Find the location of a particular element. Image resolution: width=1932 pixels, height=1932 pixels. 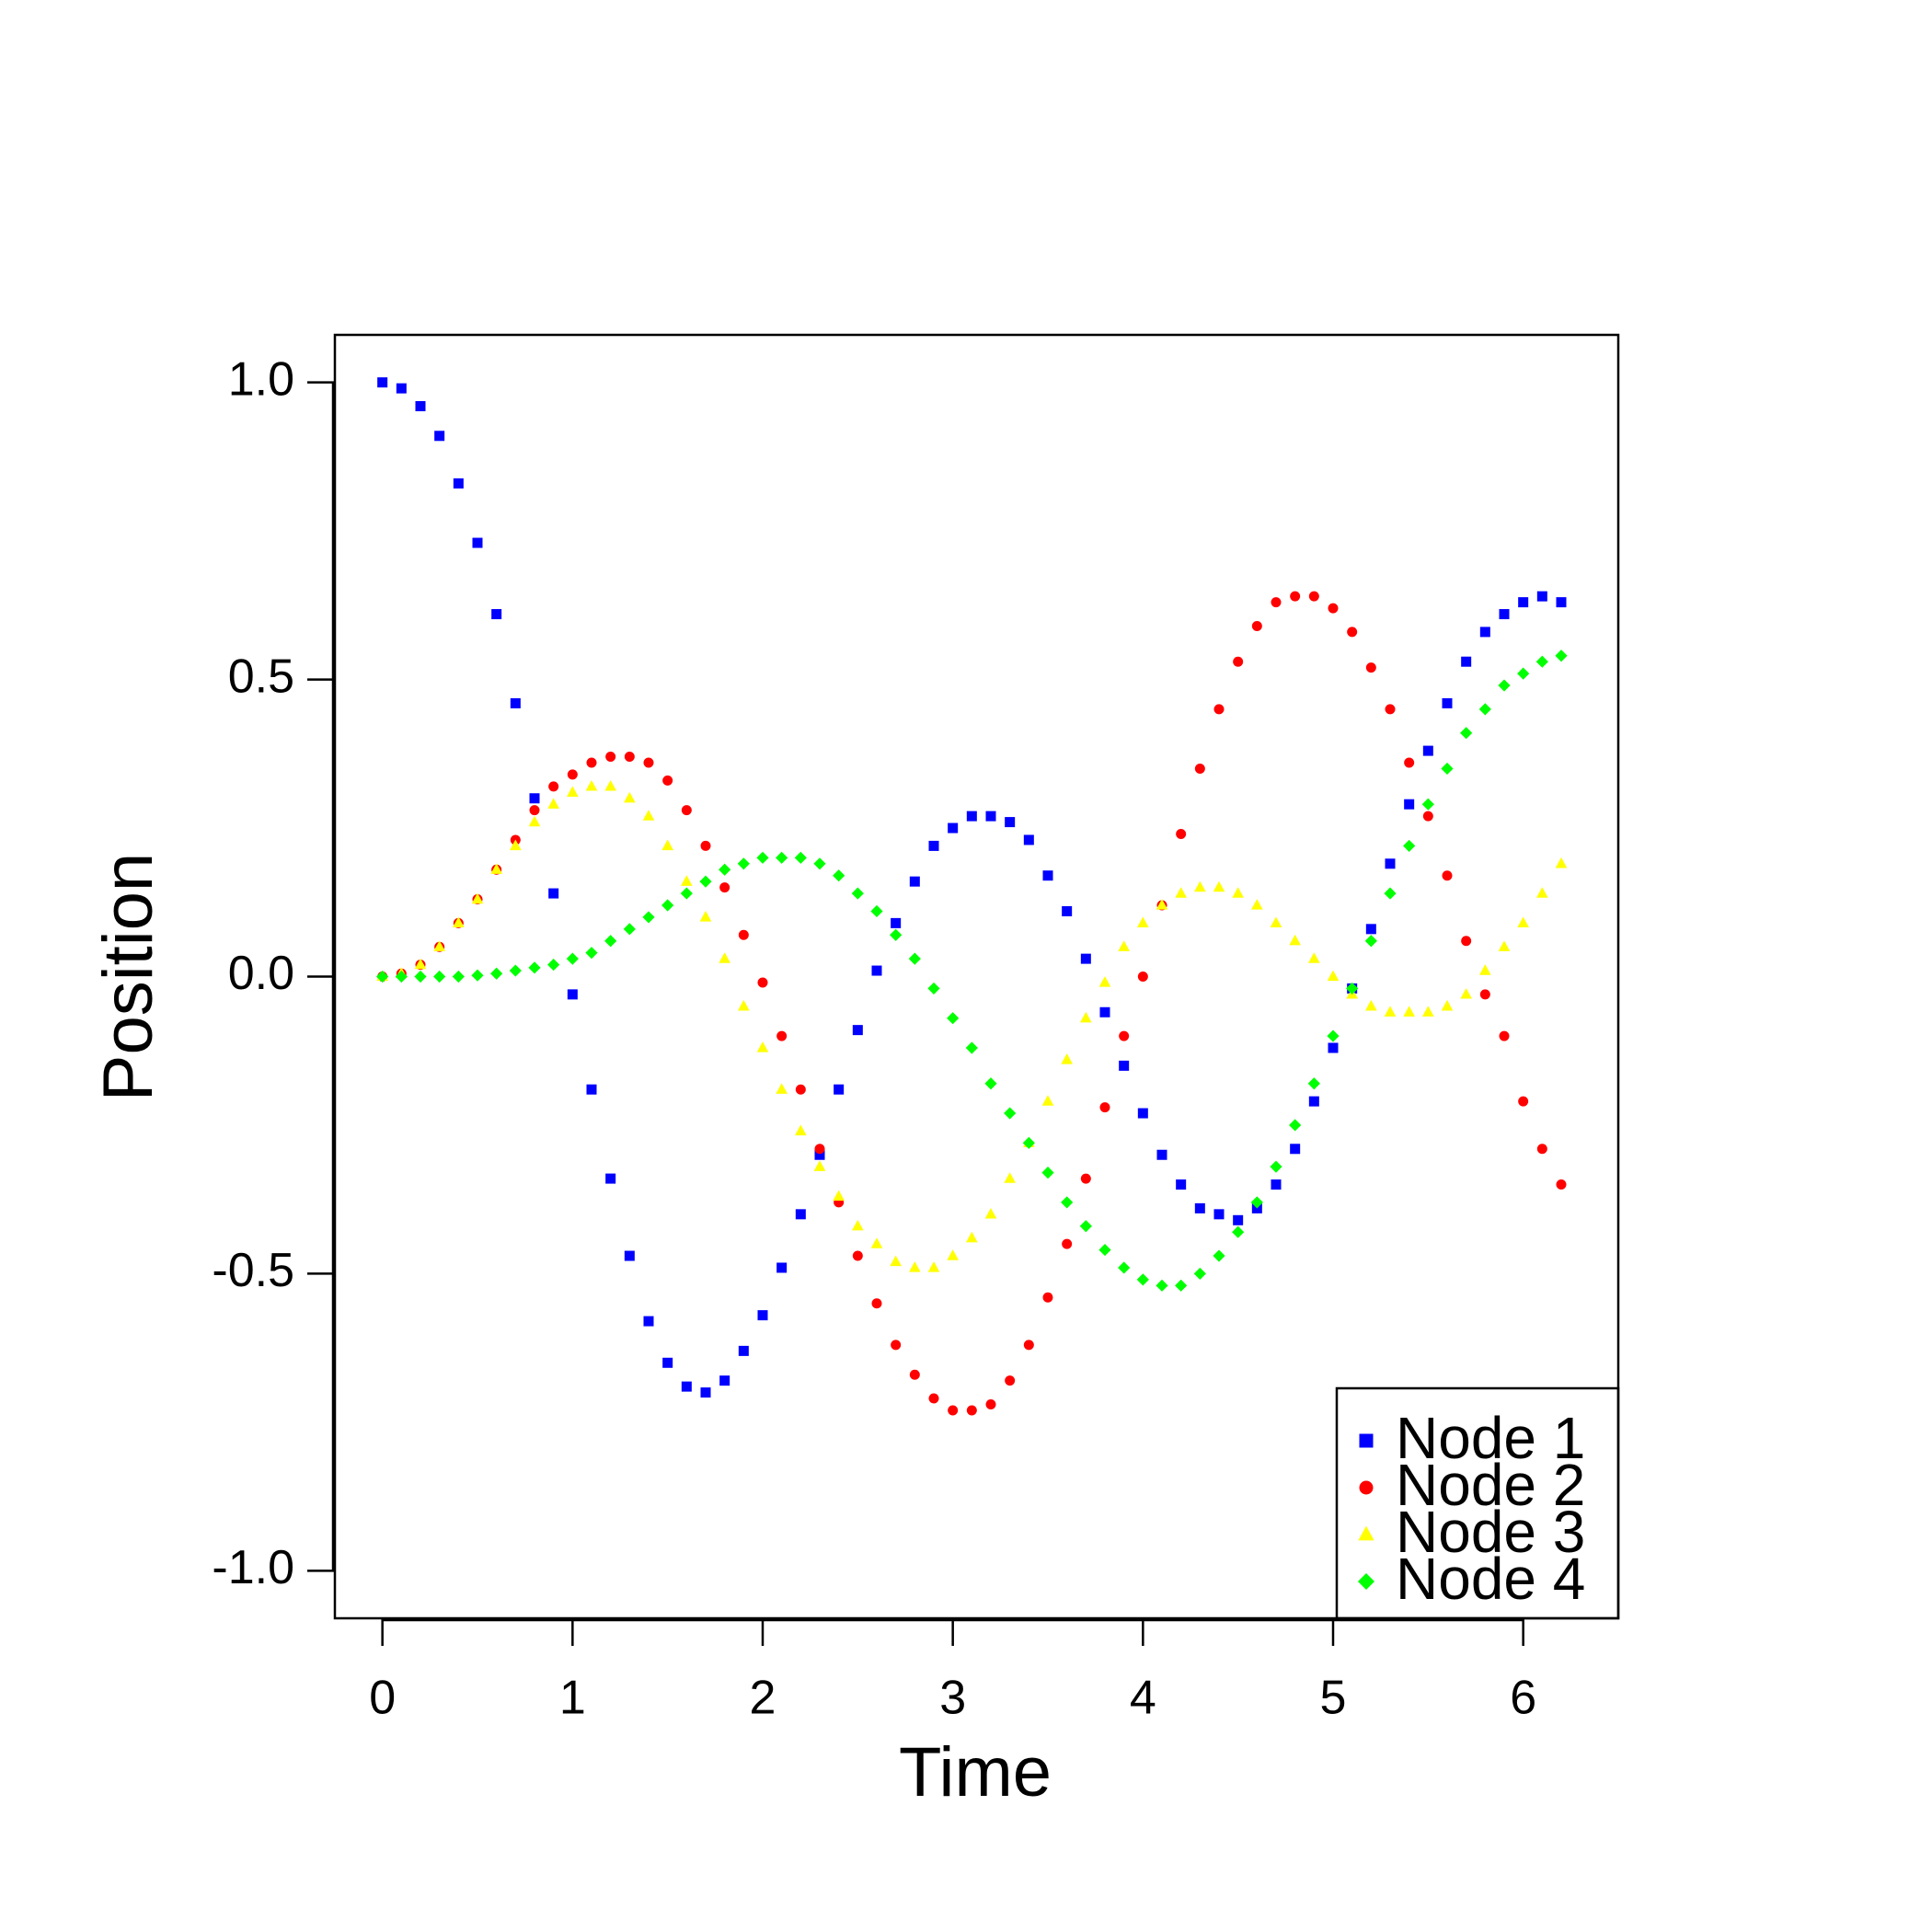

x-tick-label: 2 is located at coordinates (763, 1698).